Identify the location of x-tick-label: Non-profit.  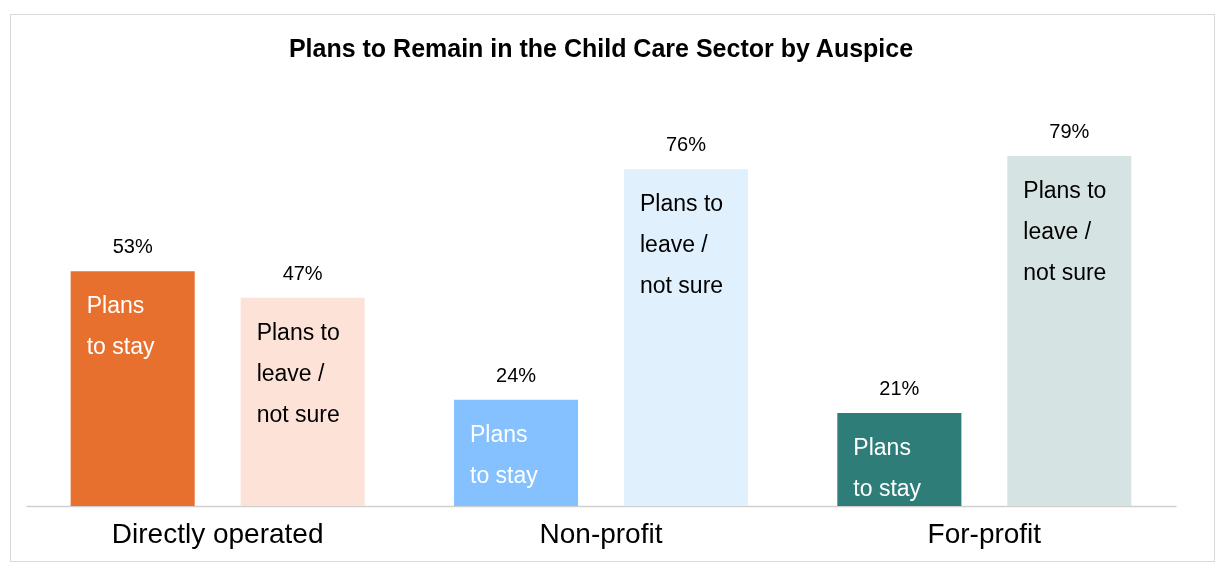
(601, 533).